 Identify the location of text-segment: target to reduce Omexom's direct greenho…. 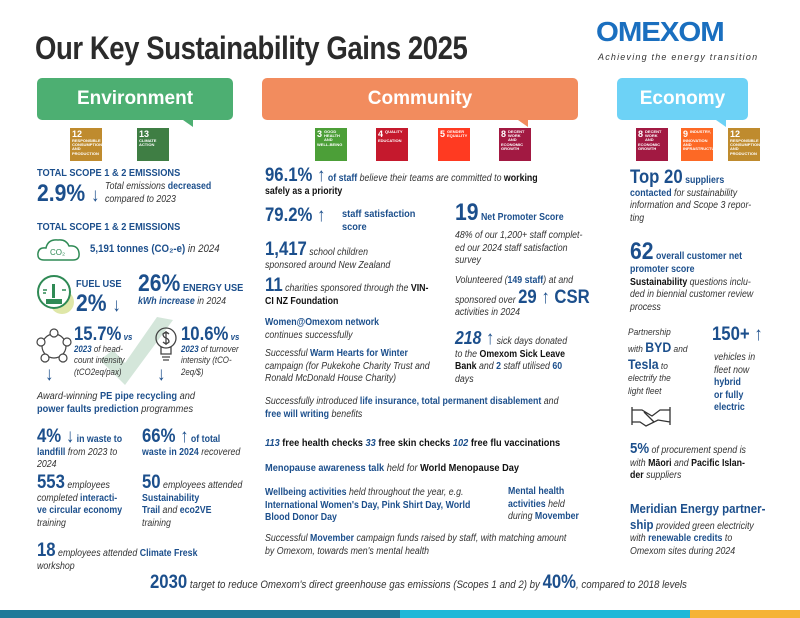
(365, 585).